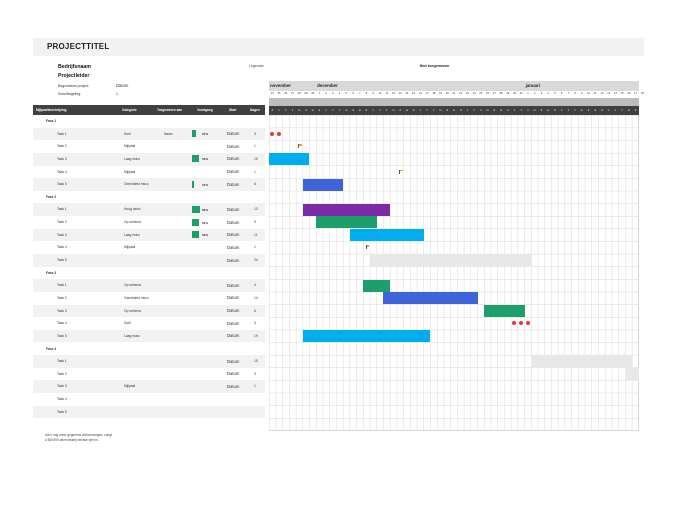 This screenshot has width=675, height=520. What do you see at coordinates (454, 102) in the screenshot?
I see `timeline-scrollbar` at bounding box center [454, 102].